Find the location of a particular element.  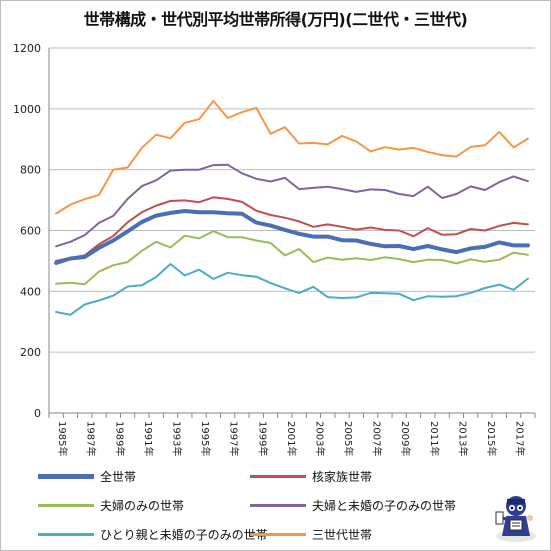

legend-item: 夫婦と未婚の子のみの世帯 is located at coordinates (353, 505).